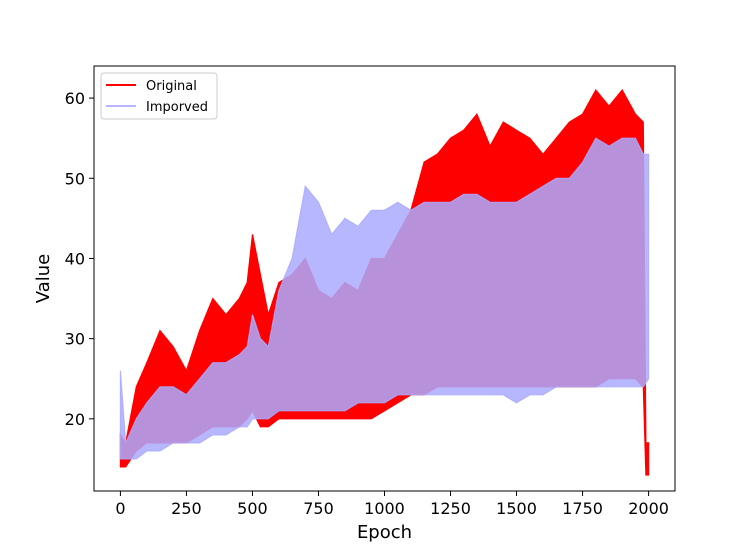 The width and height of the screenshot is (750, 550). I want to click on legend-label: Original, so click(171, 86).